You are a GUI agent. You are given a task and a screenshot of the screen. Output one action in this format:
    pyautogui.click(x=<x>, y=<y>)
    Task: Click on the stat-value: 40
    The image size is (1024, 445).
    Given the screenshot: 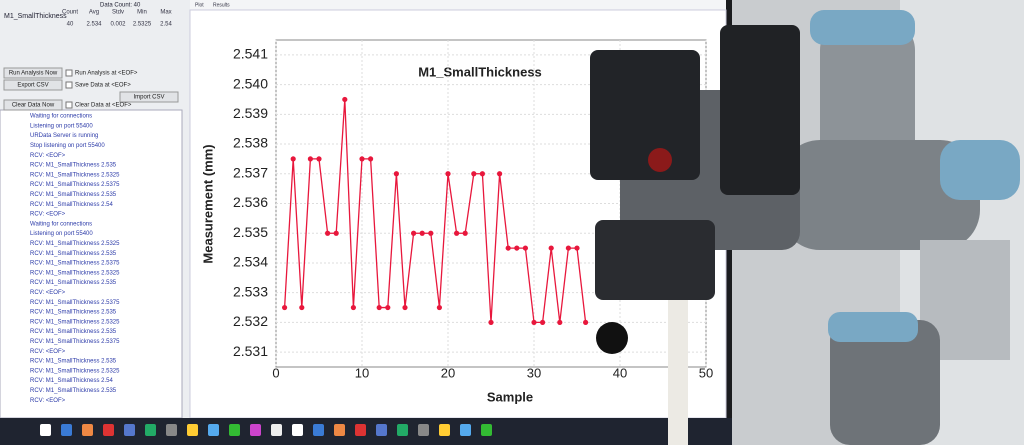 What is the action you would take?
    pyautogui.click(x=70, y=25)
    